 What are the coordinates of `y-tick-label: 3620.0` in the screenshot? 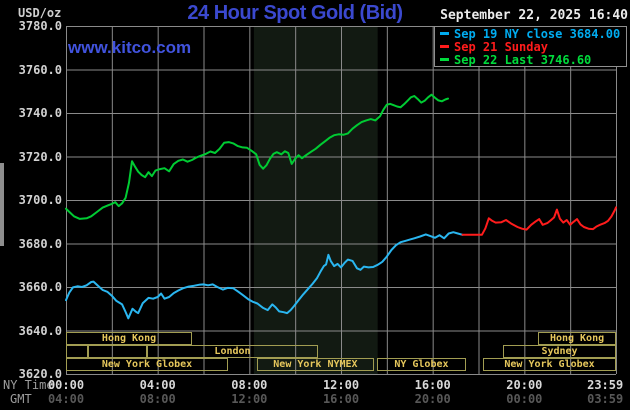 It's located at (40, 374).